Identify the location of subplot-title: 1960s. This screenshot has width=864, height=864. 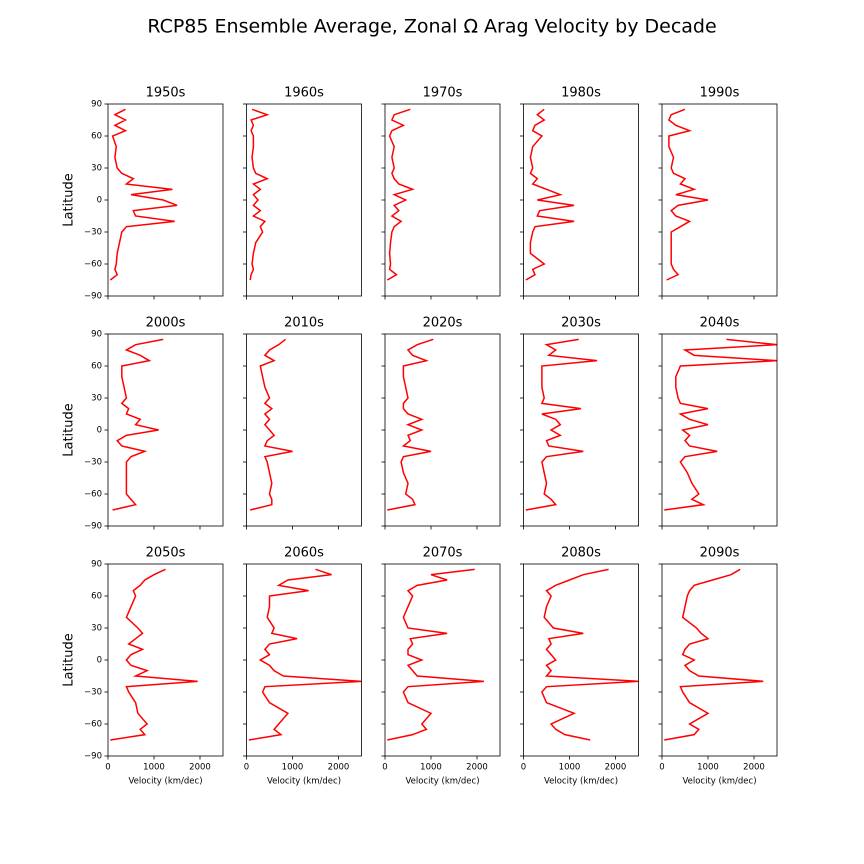
(304, 93).